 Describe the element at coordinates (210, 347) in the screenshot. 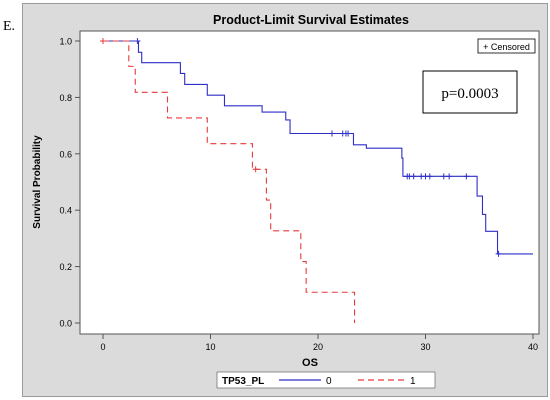

I see `x-tick-label-1: 10` at that location.